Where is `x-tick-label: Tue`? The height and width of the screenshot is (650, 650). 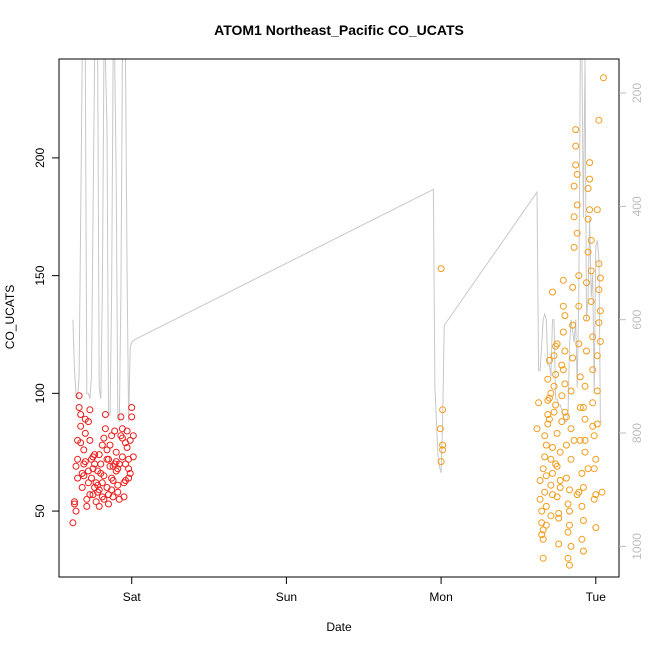 x-tick-label: Tue is located at coordinates (596, 597).